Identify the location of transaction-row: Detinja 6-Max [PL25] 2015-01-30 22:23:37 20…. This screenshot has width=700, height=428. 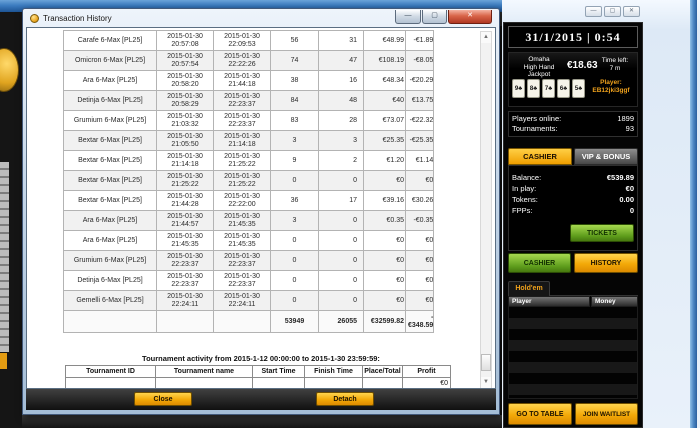
(249, 280).